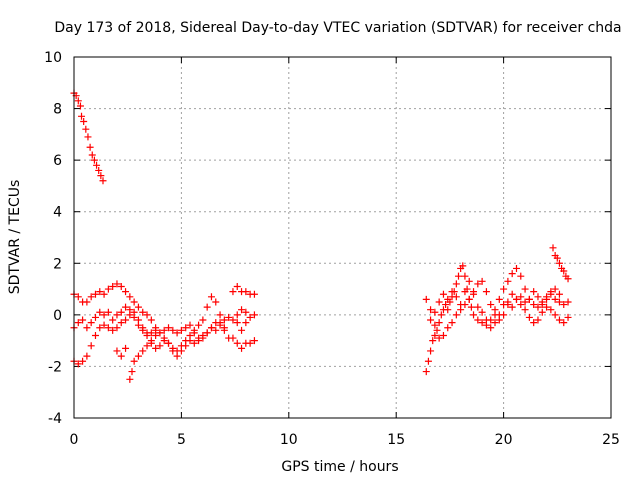  What do you see at coordinates (57, 161) in the screenshot?
I see `y-tick-label: 6` at bounding box center [57, 161].